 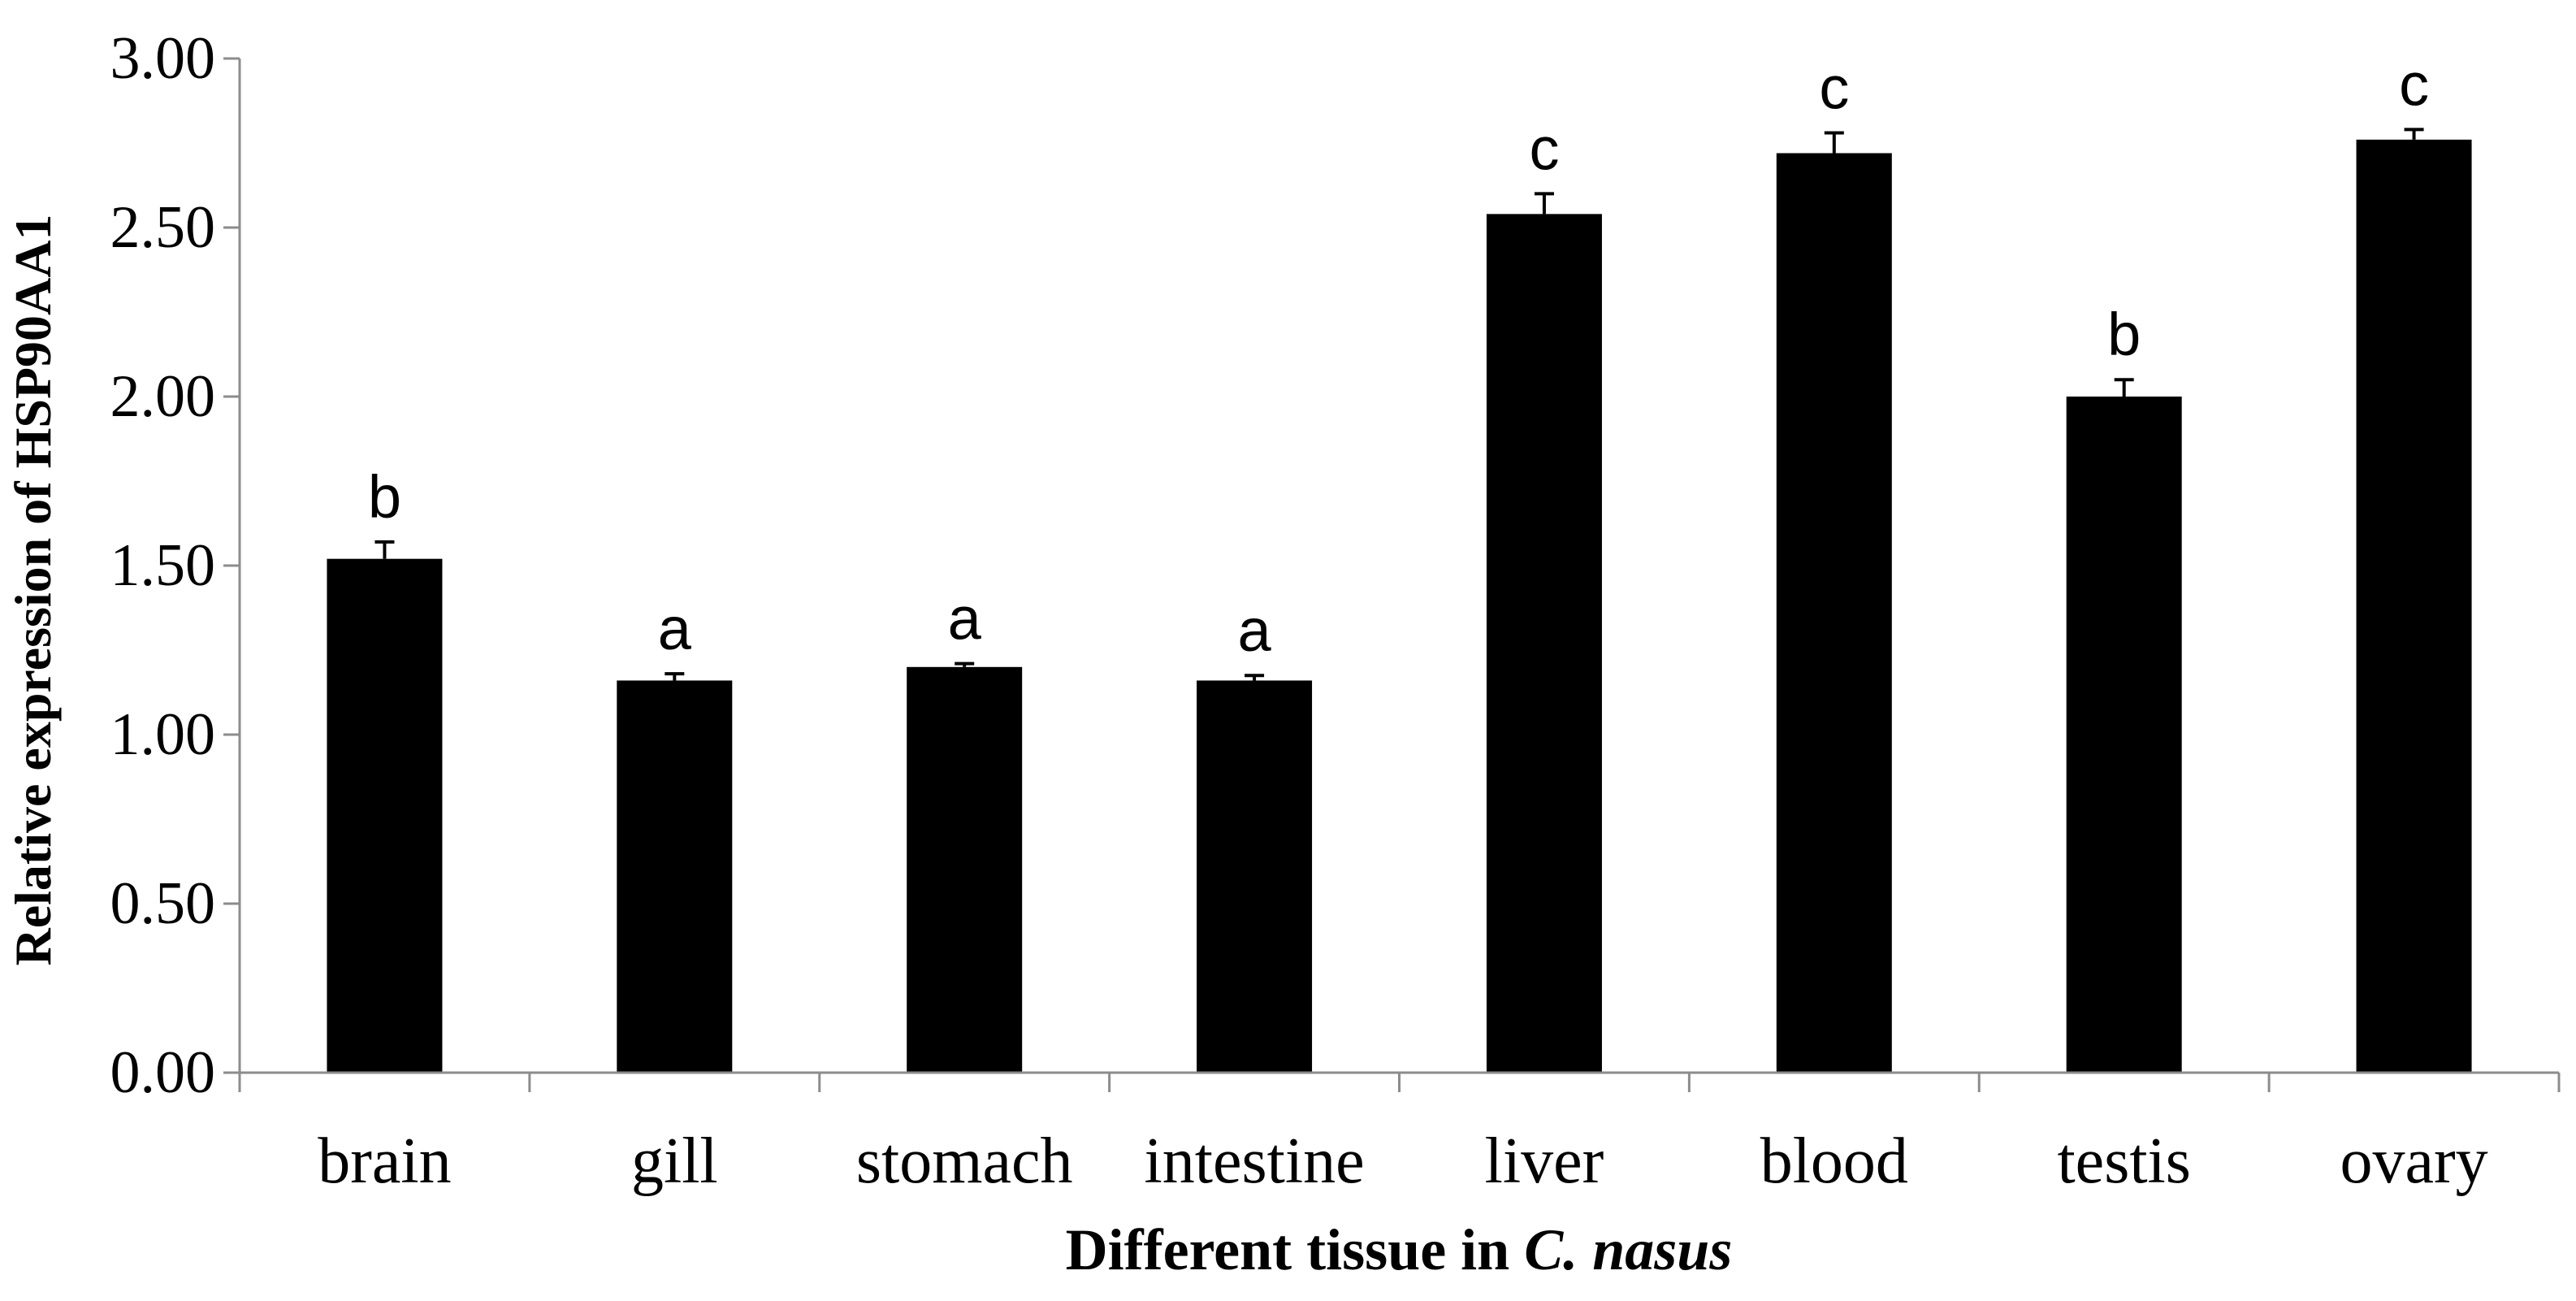 I want to click on significance-label-brain: b, so click(x=384, y=497).